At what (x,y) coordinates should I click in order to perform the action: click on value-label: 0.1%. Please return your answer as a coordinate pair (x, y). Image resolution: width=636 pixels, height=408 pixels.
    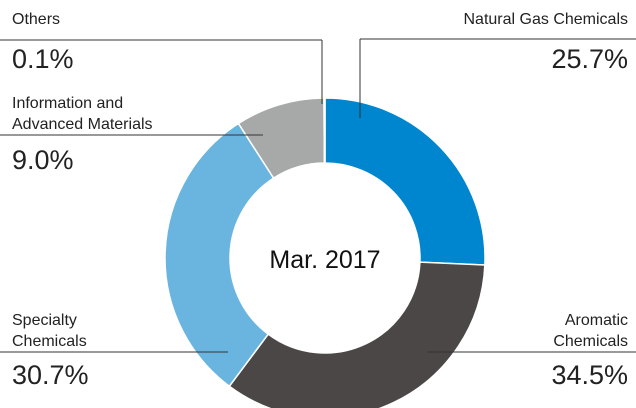
    Looking at the image, I should click on (43, 59).